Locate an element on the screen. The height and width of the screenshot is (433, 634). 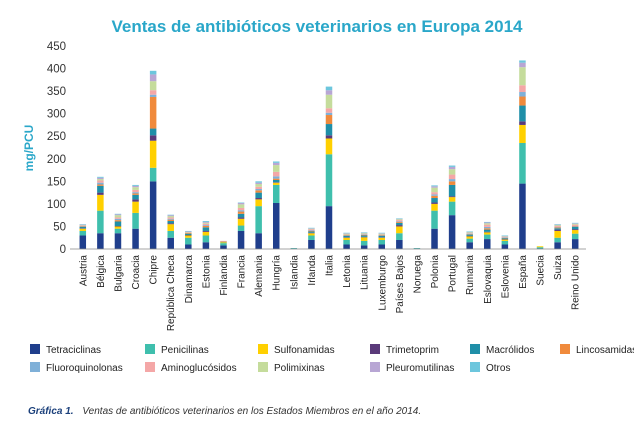
x-tick-label: Estonia is located at coordinates (206, 272).